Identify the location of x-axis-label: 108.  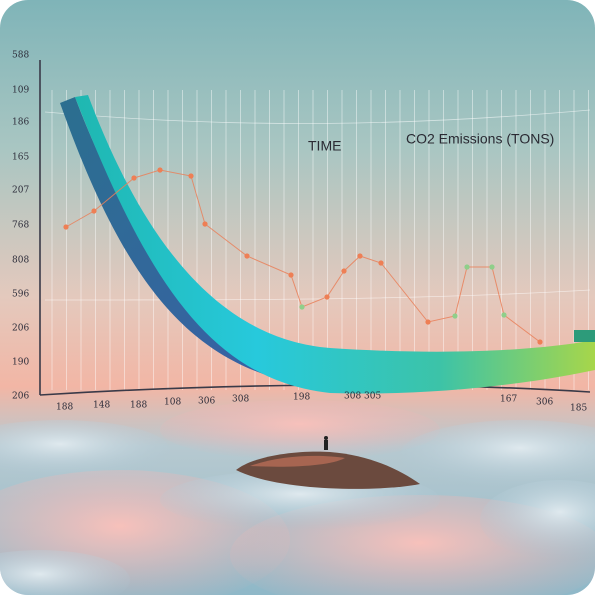
(172, 403).